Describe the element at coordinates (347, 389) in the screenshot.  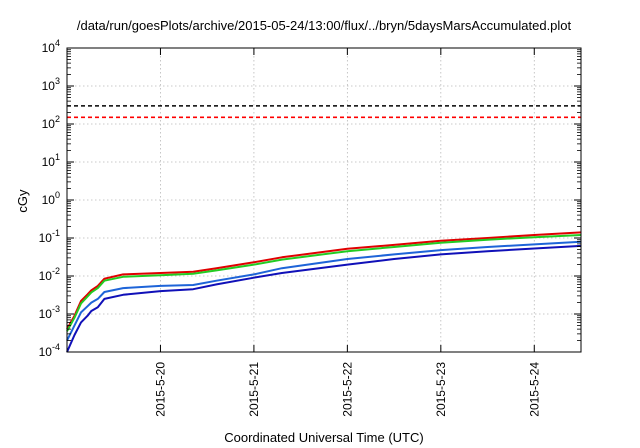
I see `x-tick-label: 2015-5-22` at that location.